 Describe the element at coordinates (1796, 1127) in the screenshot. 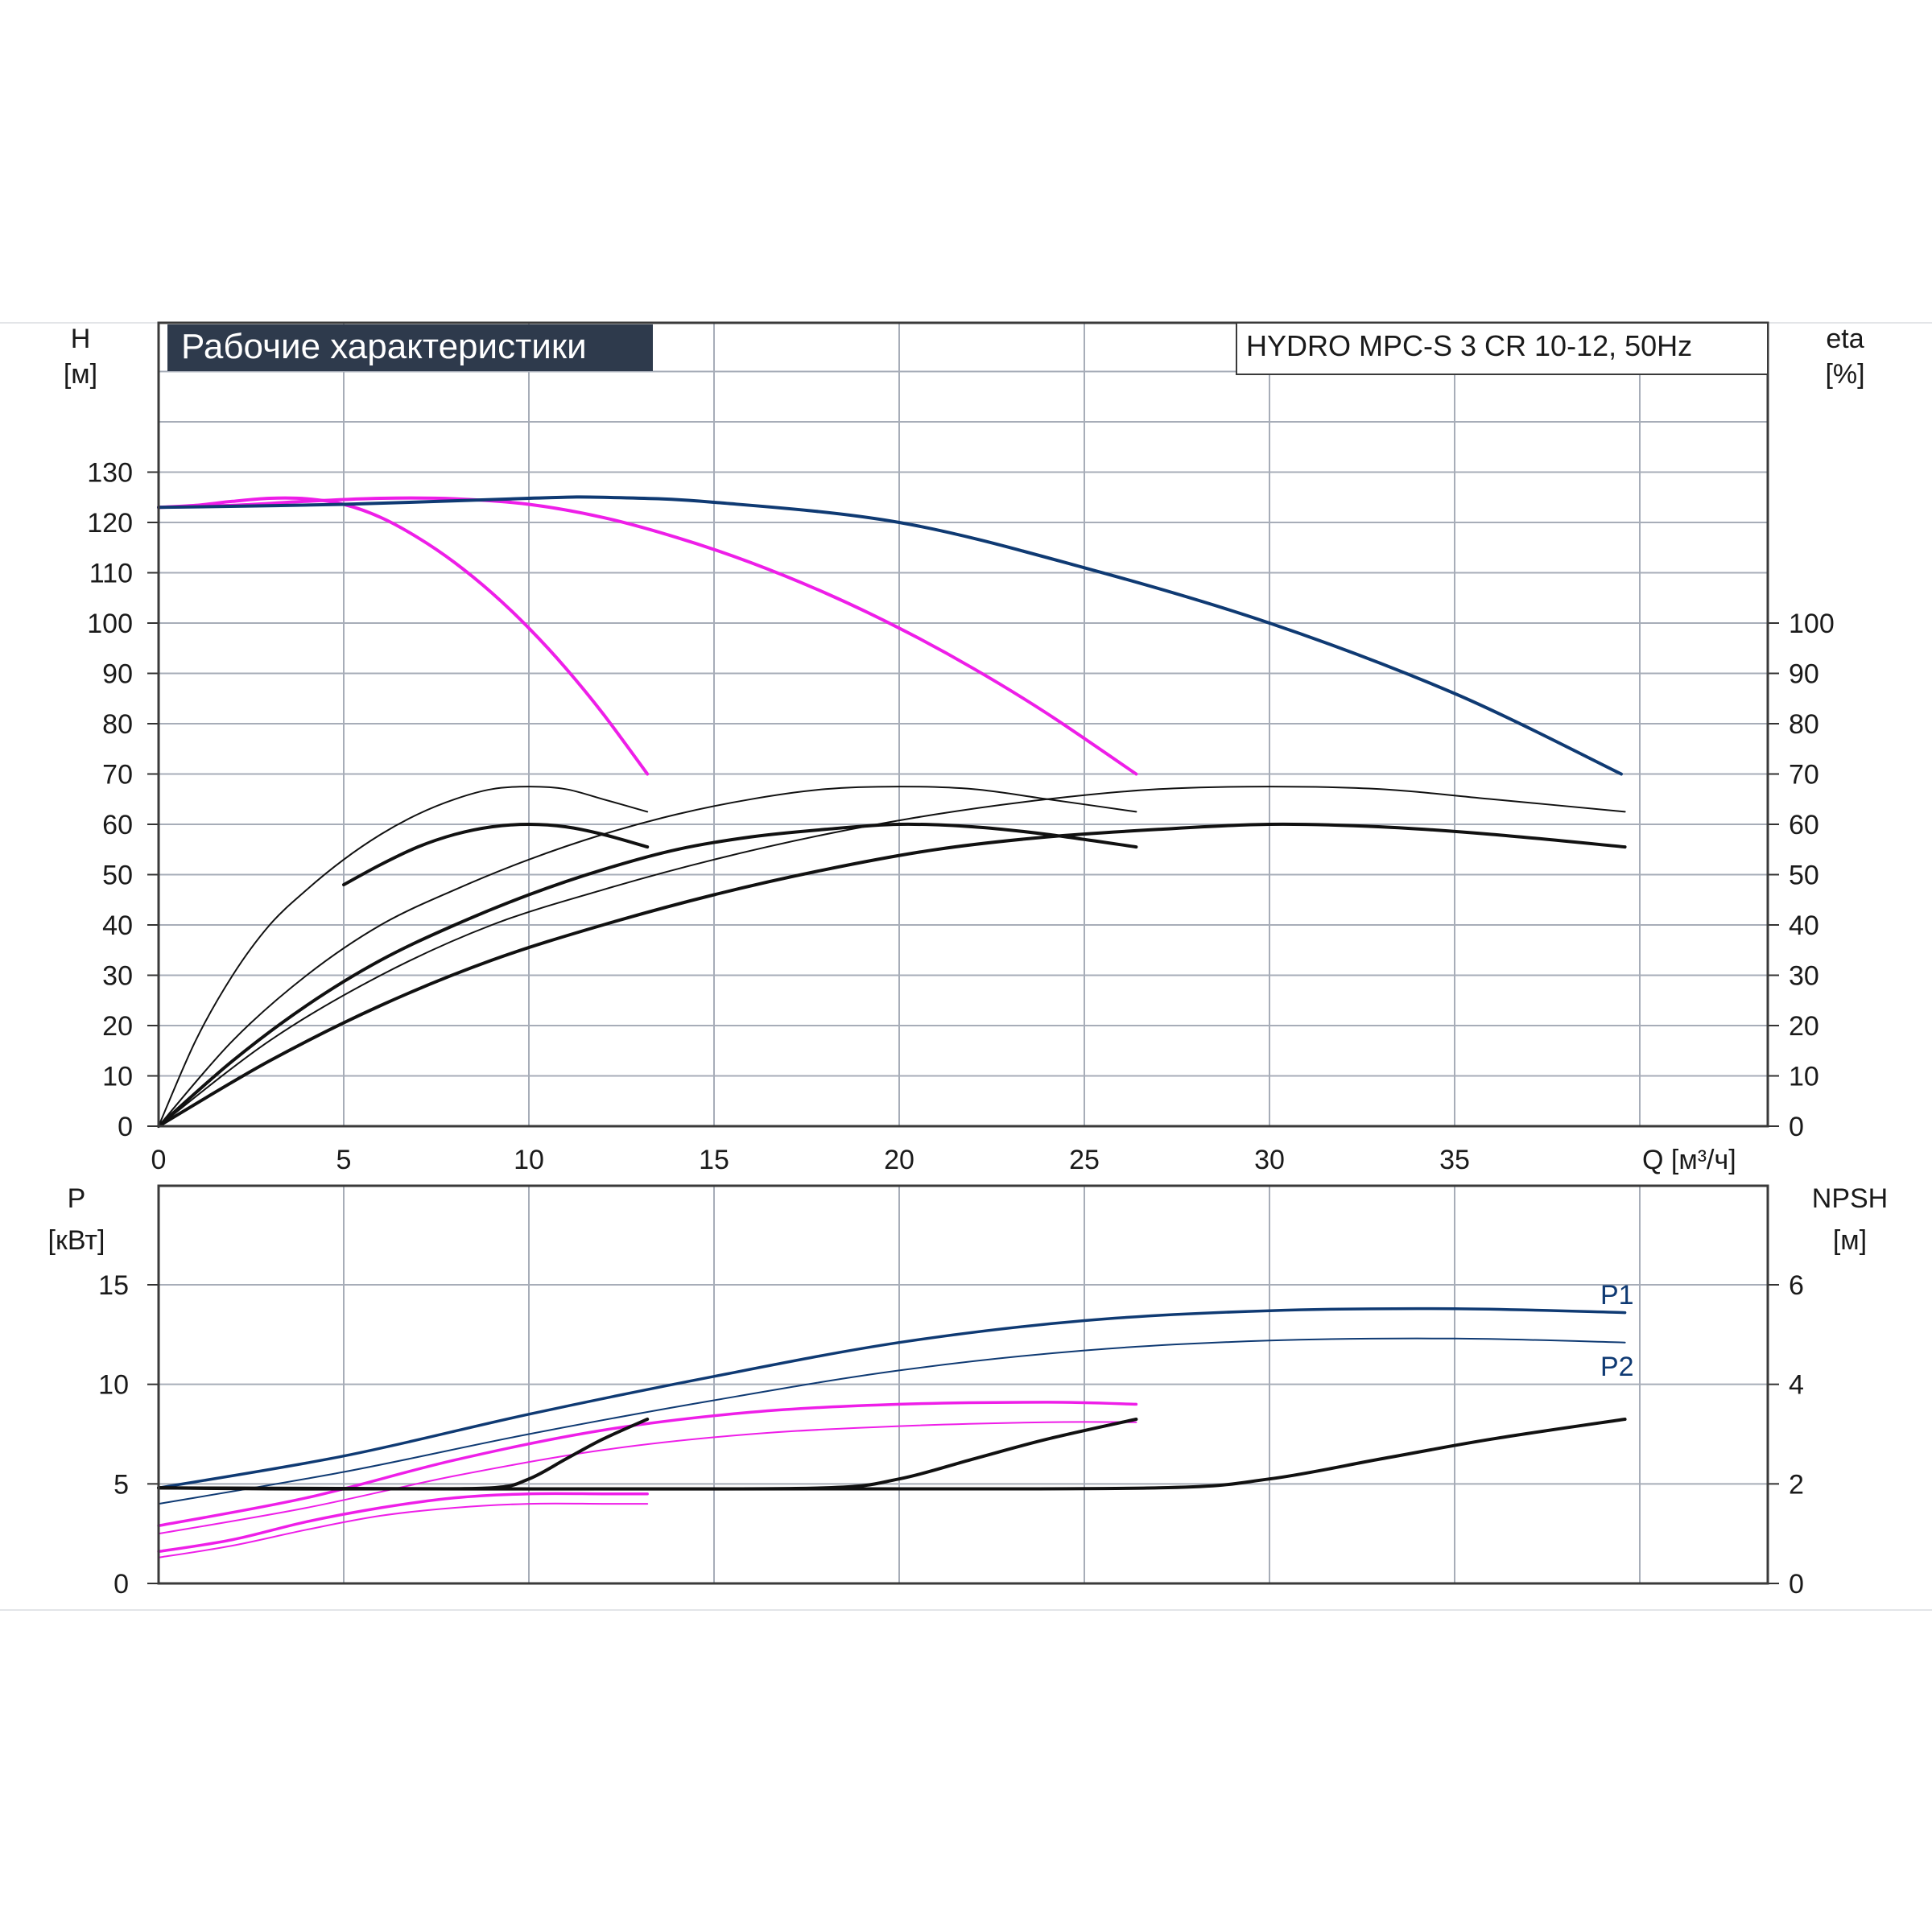

I see `y-tick-label-eta: 0` at that location.